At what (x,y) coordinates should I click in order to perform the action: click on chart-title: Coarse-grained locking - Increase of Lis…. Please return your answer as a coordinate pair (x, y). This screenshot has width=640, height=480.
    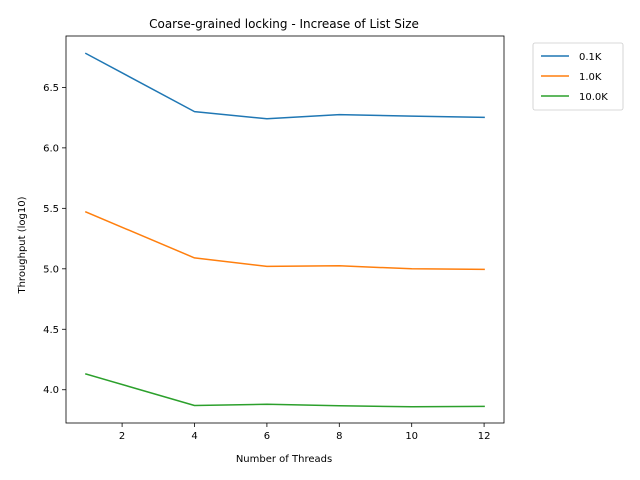
    Looking at the image, I should click on (284, 24).